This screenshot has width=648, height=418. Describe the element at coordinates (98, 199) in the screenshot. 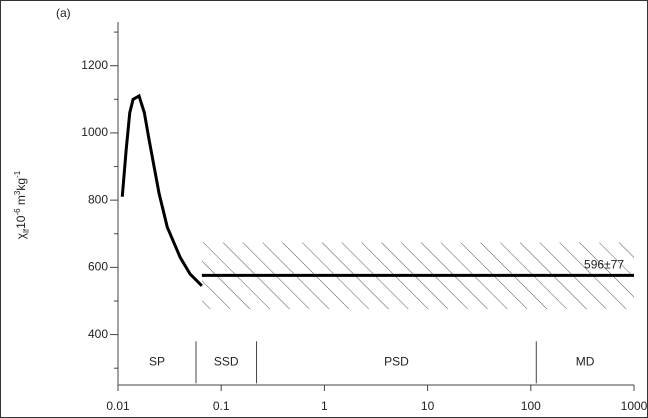

I see `y-tick-label: 800` at that location.